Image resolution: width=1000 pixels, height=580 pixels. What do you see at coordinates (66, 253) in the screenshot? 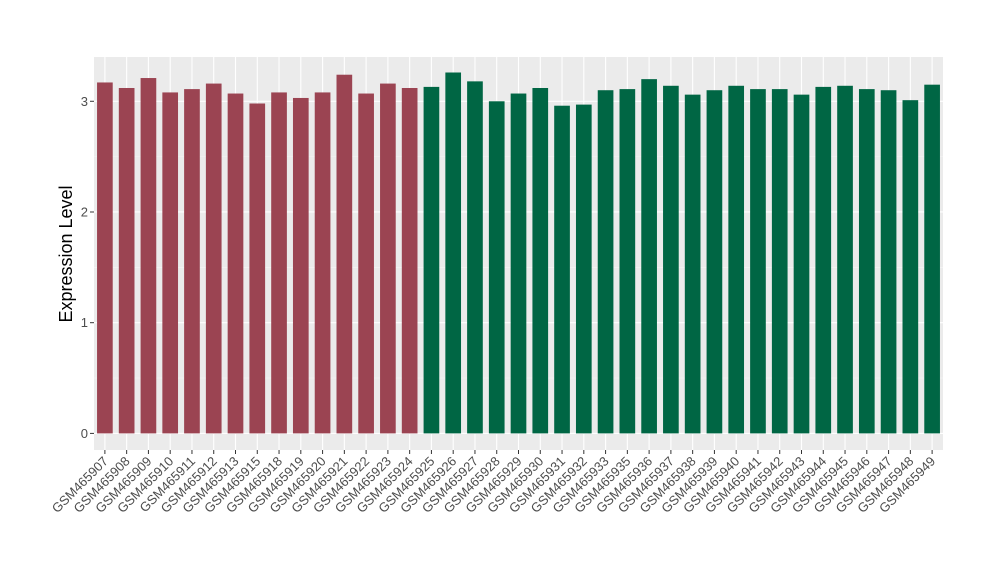
I see `y-axis-title: Expression Level` at bounding box center [66, 253].